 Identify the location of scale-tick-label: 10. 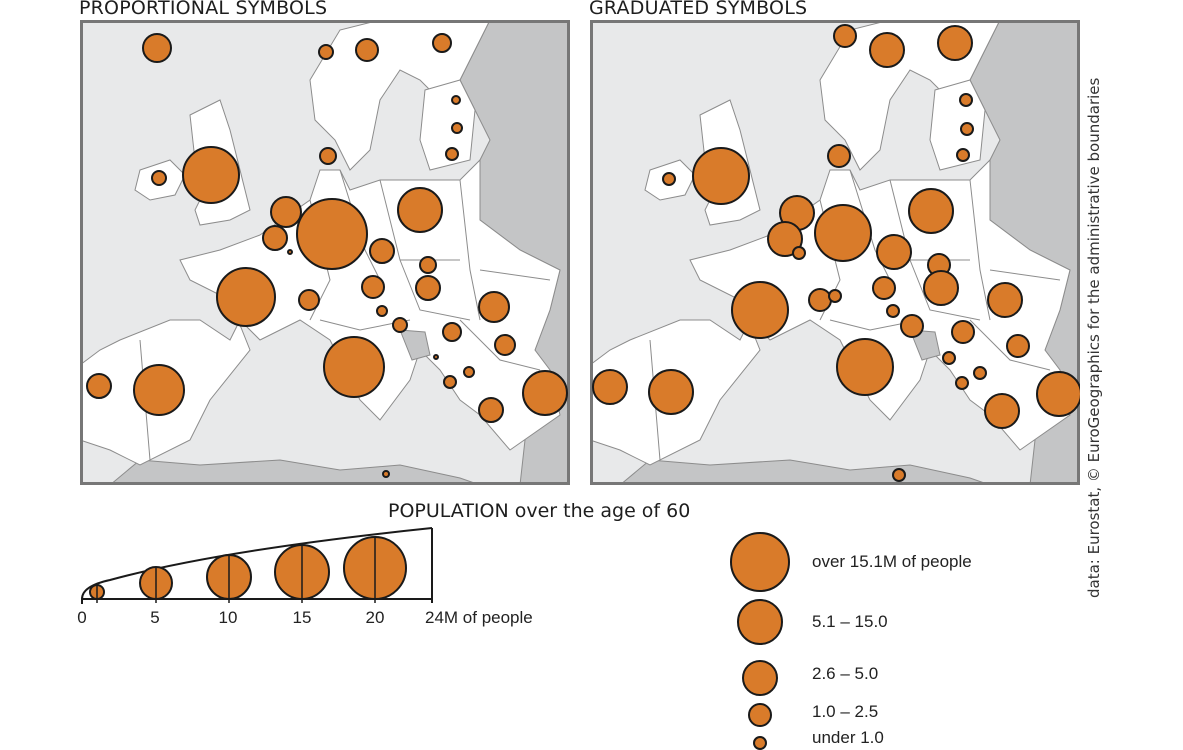
(228, 617).